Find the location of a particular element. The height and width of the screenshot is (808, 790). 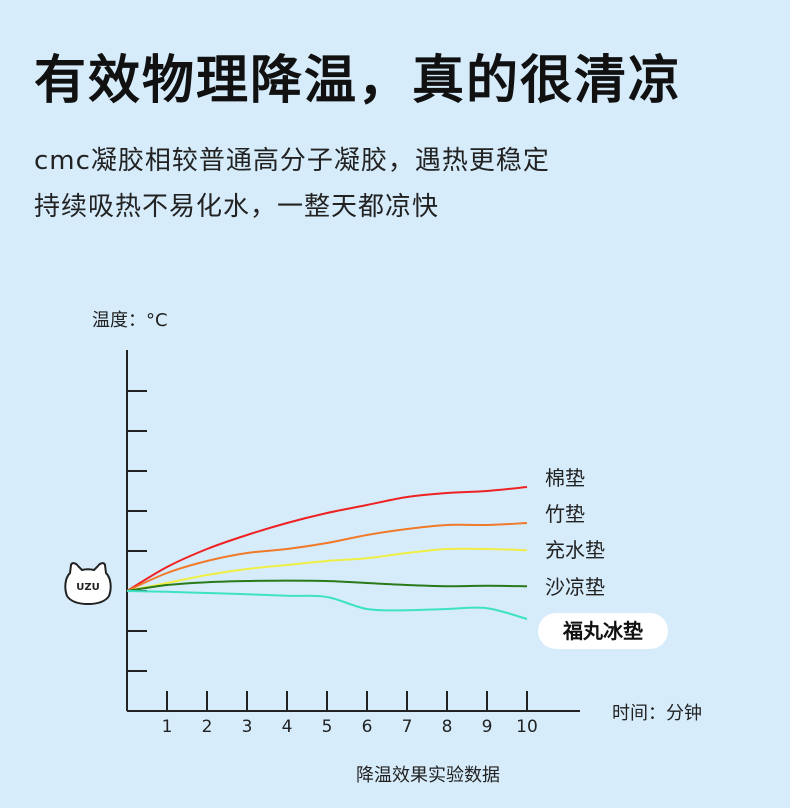

brand-logo-icon: UZU is located at coordinates (88, 584).